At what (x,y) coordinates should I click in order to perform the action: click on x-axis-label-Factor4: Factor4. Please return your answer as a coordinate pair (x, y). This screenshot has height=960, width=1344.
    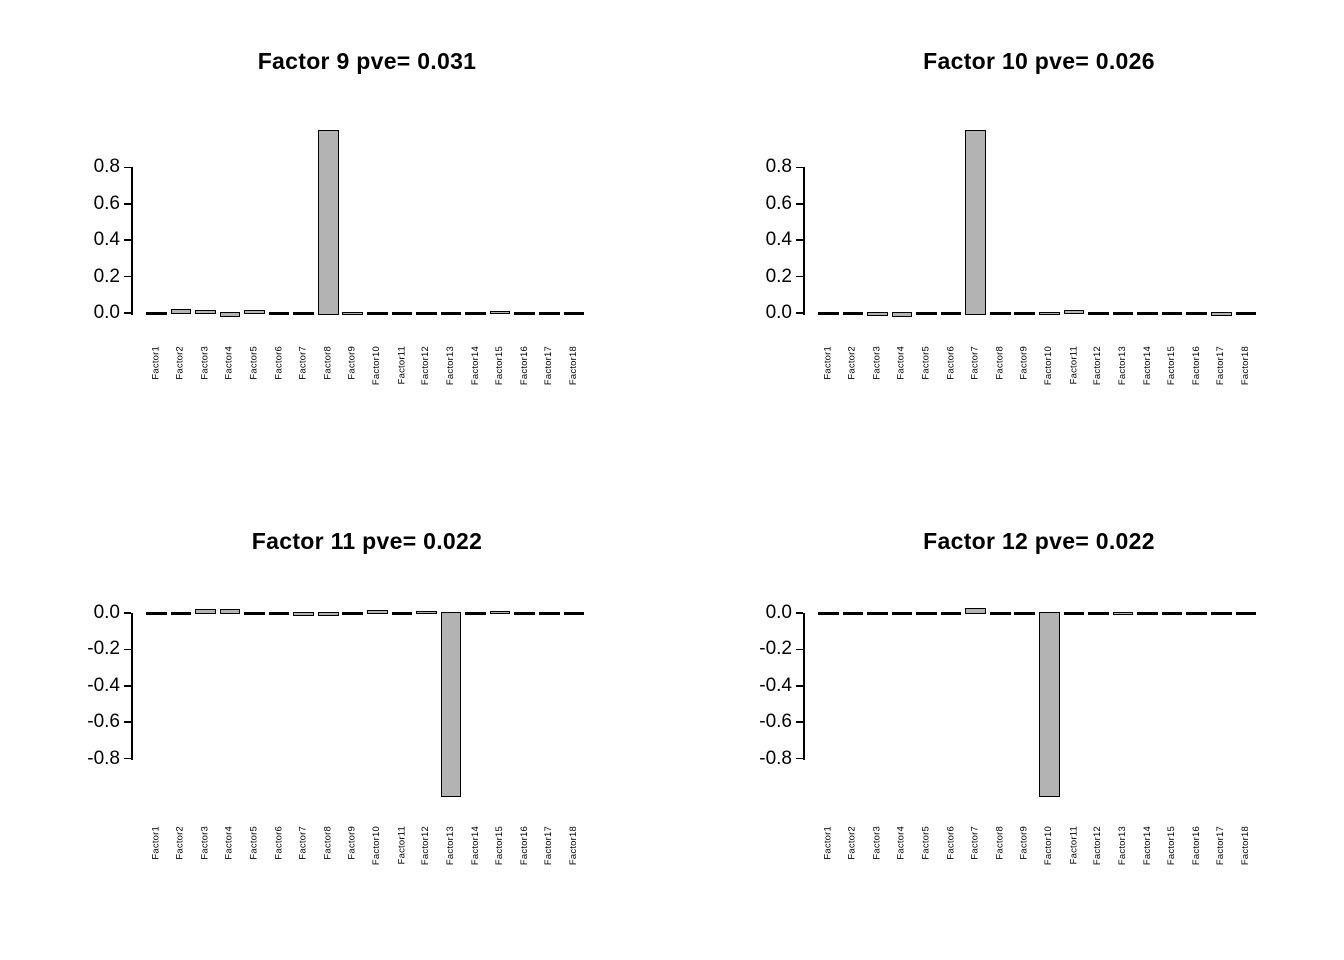
    Looking at the image, I should click on (901, 843).